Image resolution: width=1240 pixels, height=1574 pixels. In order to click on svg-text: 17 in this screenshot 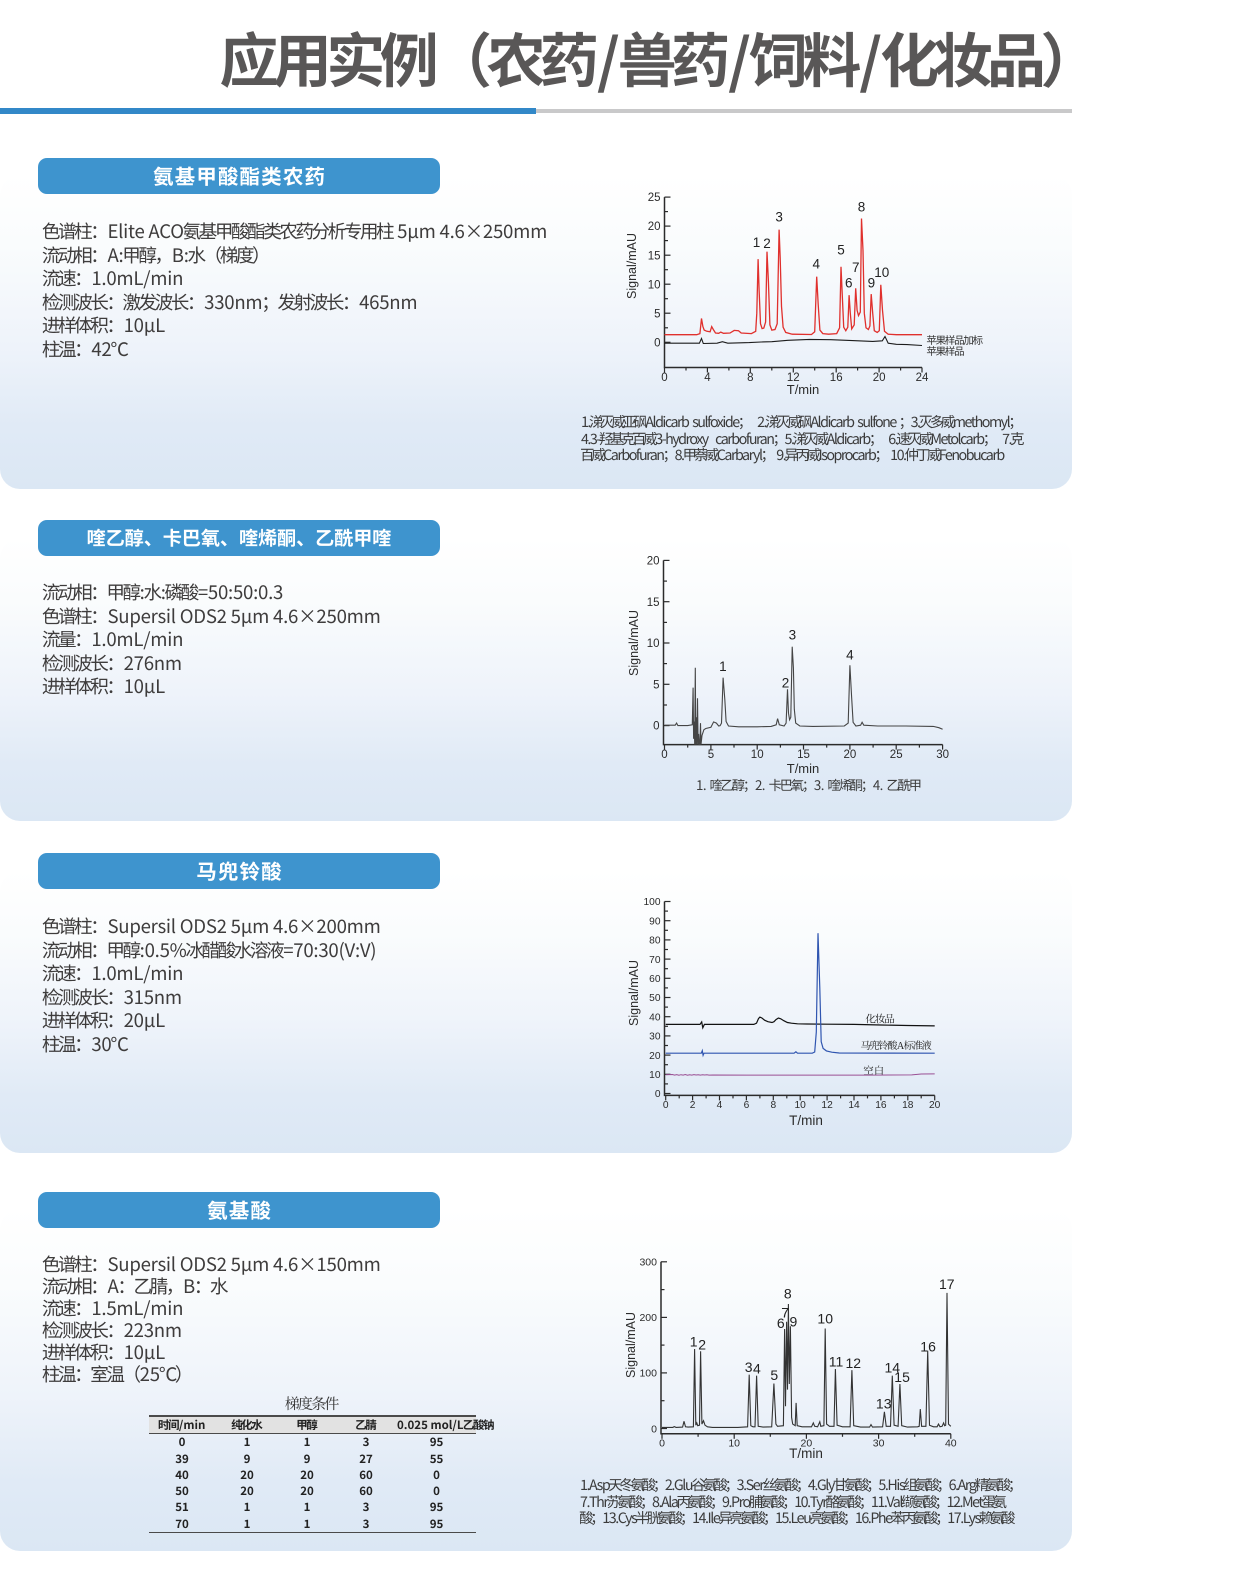, I will do `click(947, 1284)`.